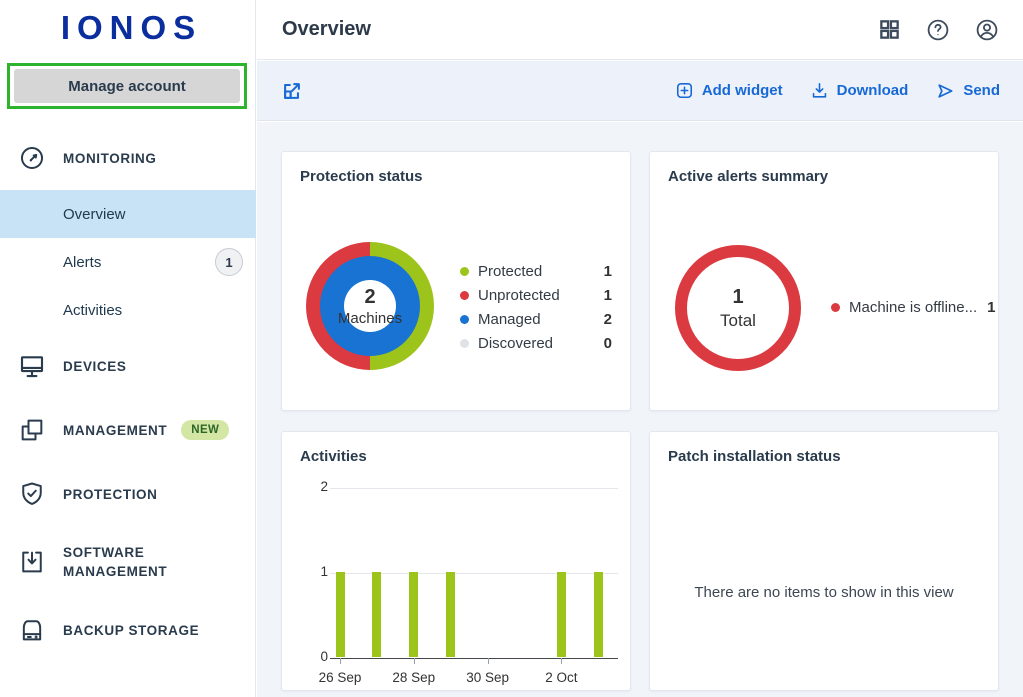  What do you see at coordinates (93, 310) in the screenshot?
I see `sidebar-item-label: Activities` at bounding box center [93, 310].